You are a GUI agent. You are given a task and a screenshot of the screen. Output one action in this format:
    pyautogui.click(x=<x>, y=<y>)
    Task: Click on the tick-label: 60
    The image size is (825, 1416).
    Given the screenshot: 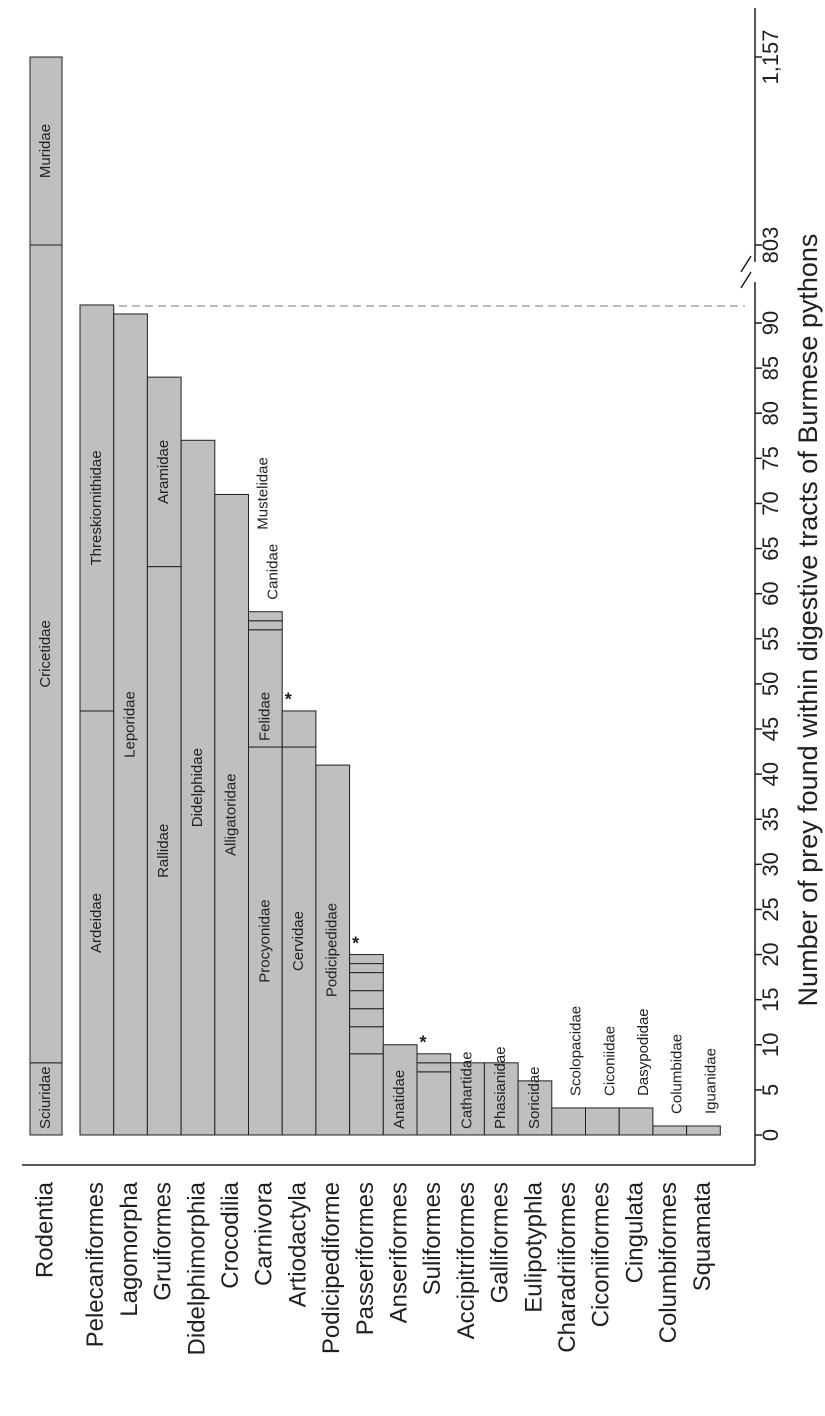 What is the action you would take?
    pyautogui.click(x=770, y=593)
    